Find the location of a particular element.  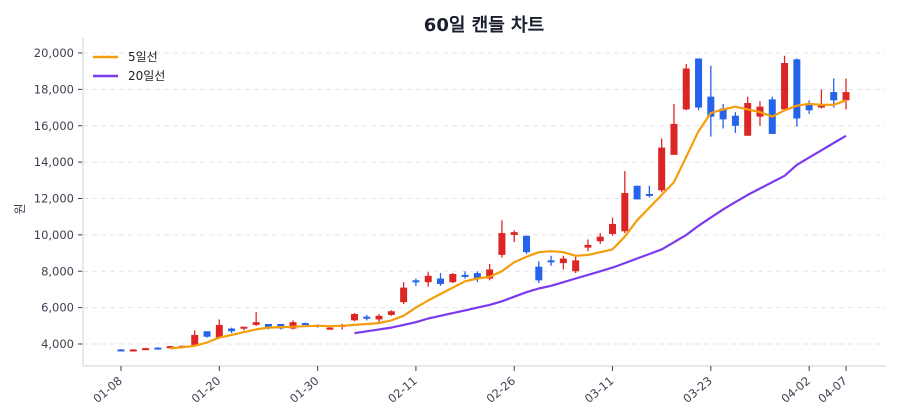

x-tick-label: 02-26 is located at coordinates (501, 390).